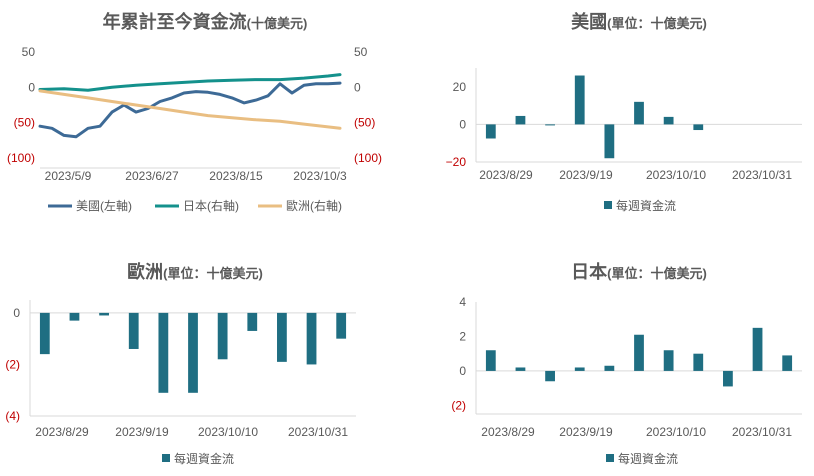 Image resolution: width=814 pixels, height=476 pixels. I want to click on jp-x-tick-label: 2023/10/31, so click(762, 432).